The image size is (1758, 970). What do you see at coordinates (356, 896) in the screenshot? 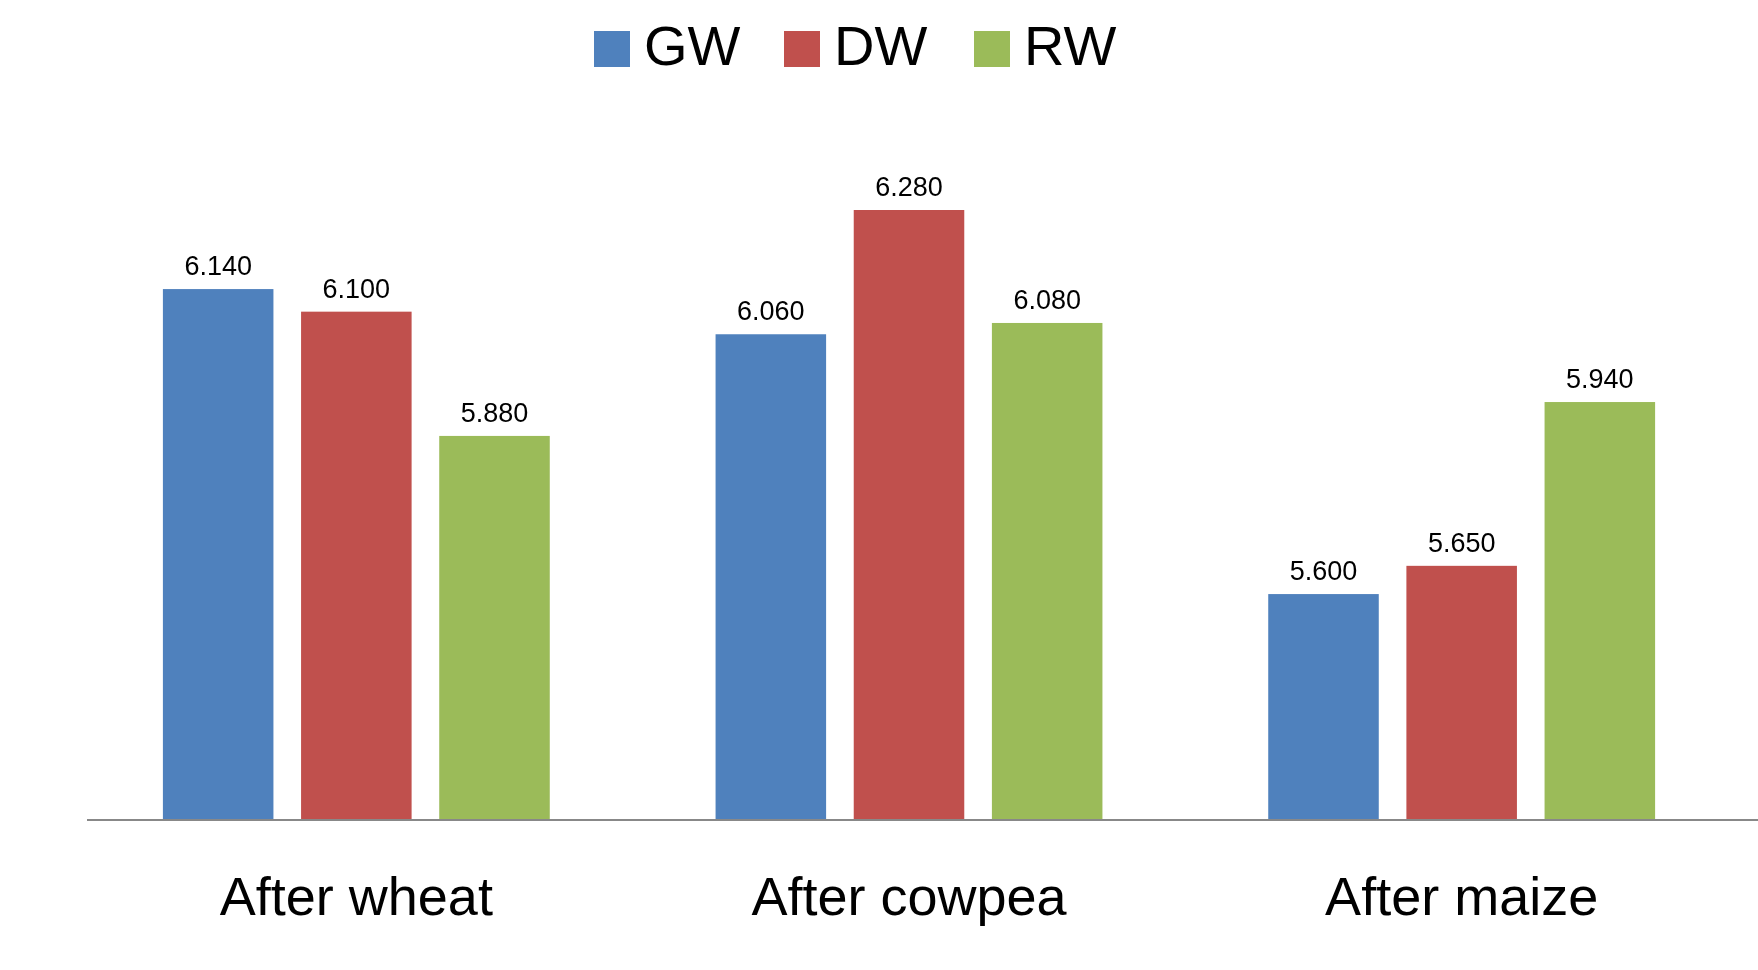
I see `x-tick-label: After wheat` at bounding box center [356, 896].